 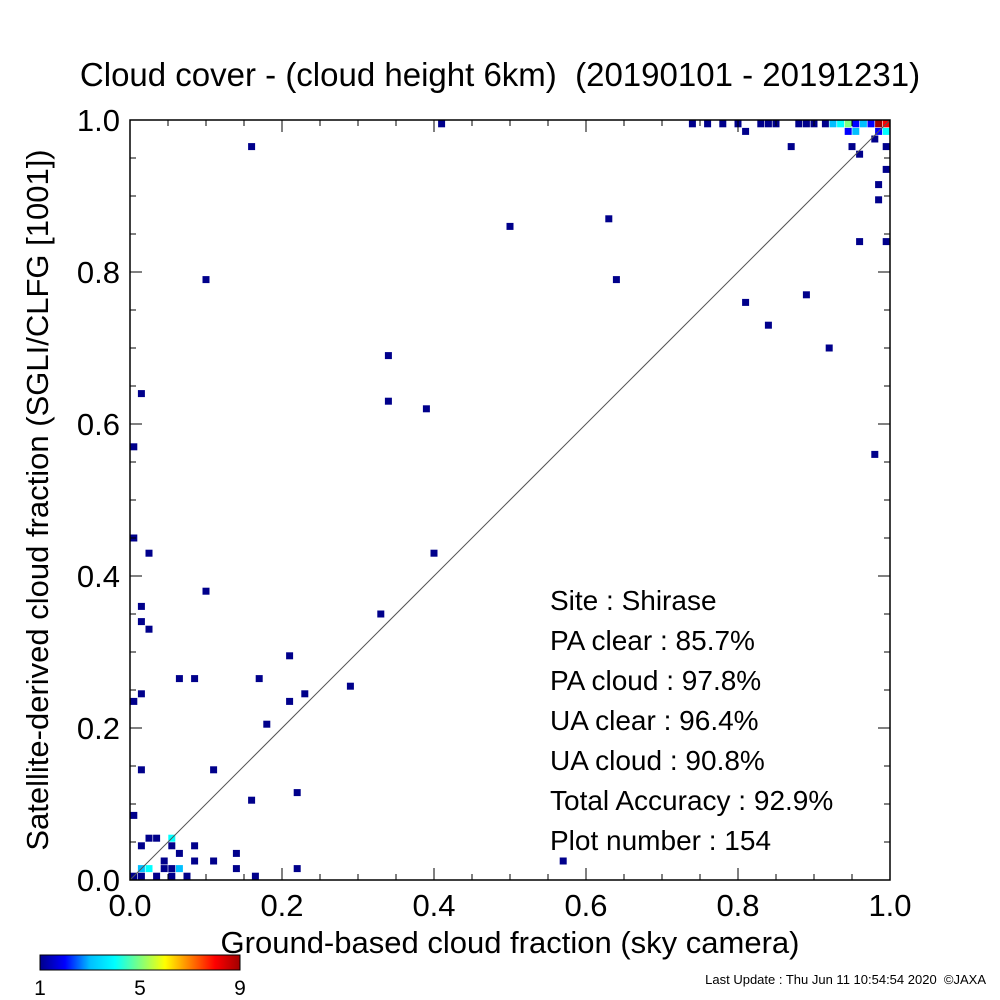 What do you see at coordinates (655, 680) in the screenshot?
I see `stat-line: PA cloud : 97.8%` at bounding box center [655, 680].